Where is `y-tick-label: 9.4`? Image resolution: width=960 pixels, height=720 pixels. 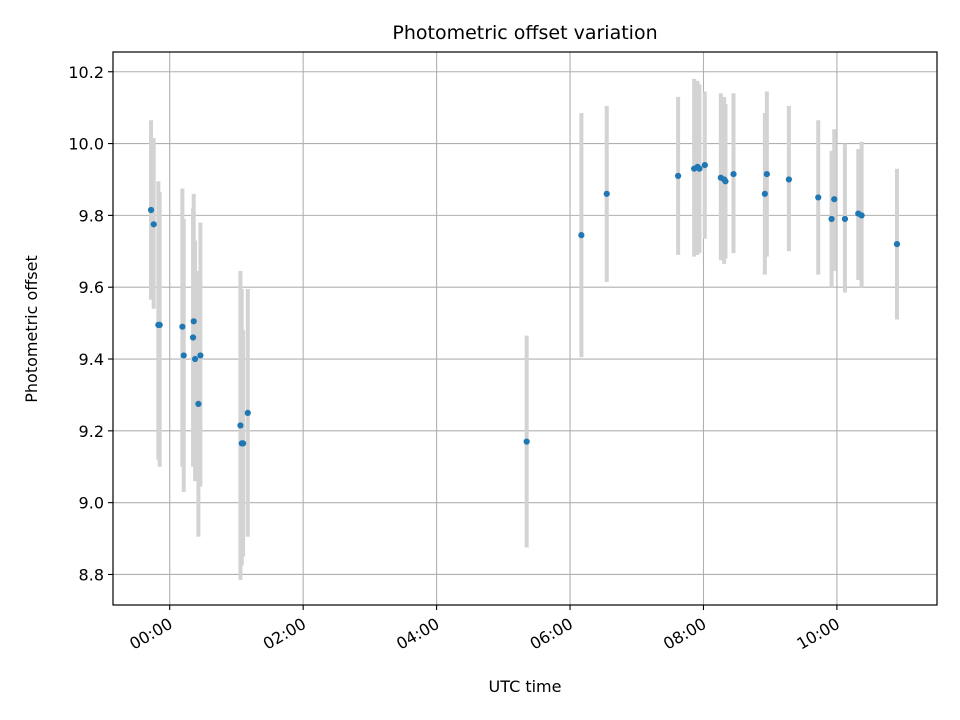 y-tick-label: 9.4 is located at coordinates (91, 359).